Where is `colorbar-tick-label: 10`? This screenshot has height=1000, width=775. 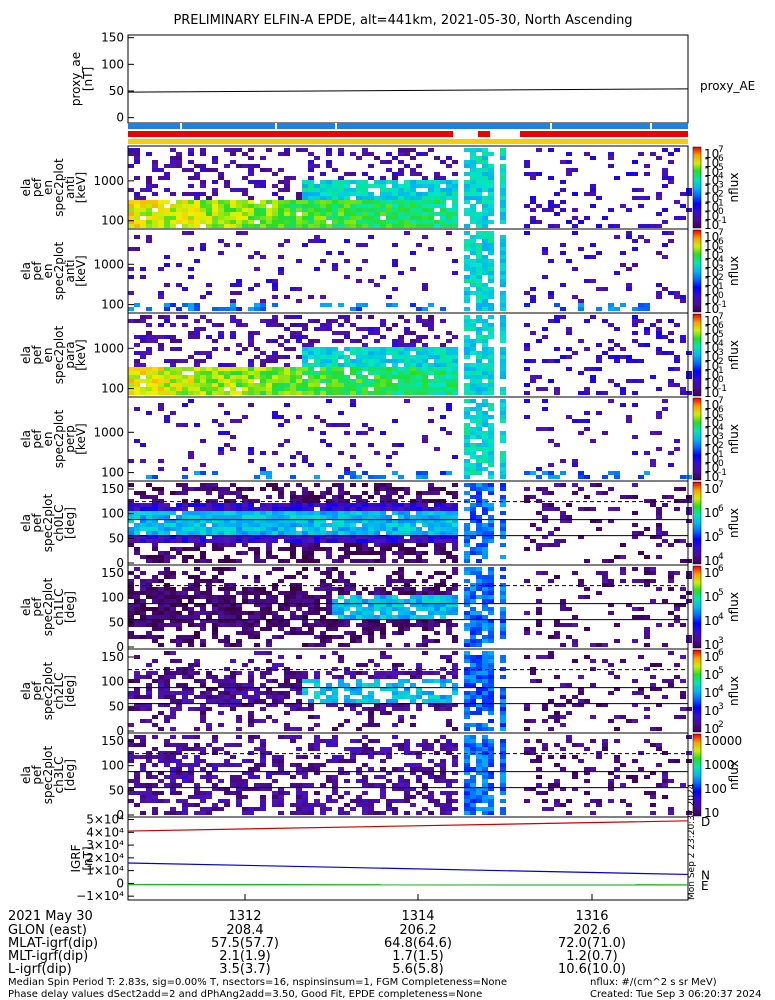 colorbar-tick-label: 10 is located at coordinates (711, 384).